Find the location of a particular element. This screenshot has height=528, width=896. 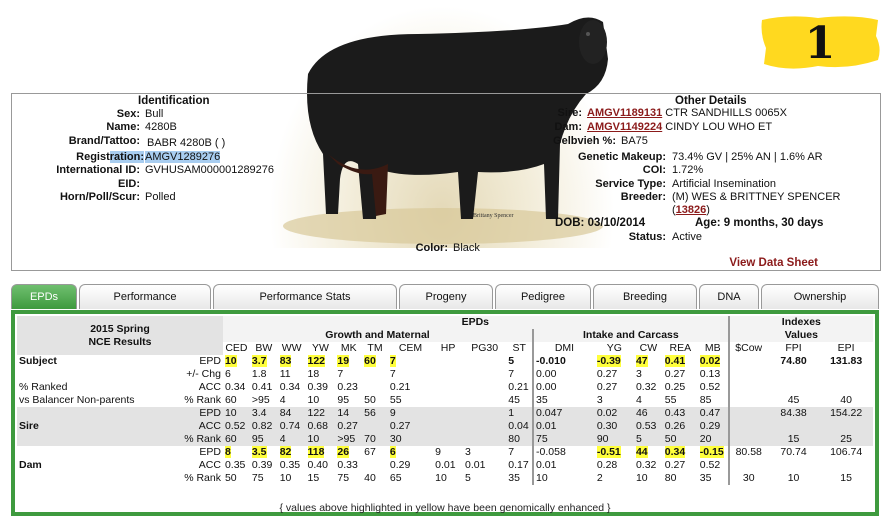

epd-value: 83 is located at coordinates (285, 361).